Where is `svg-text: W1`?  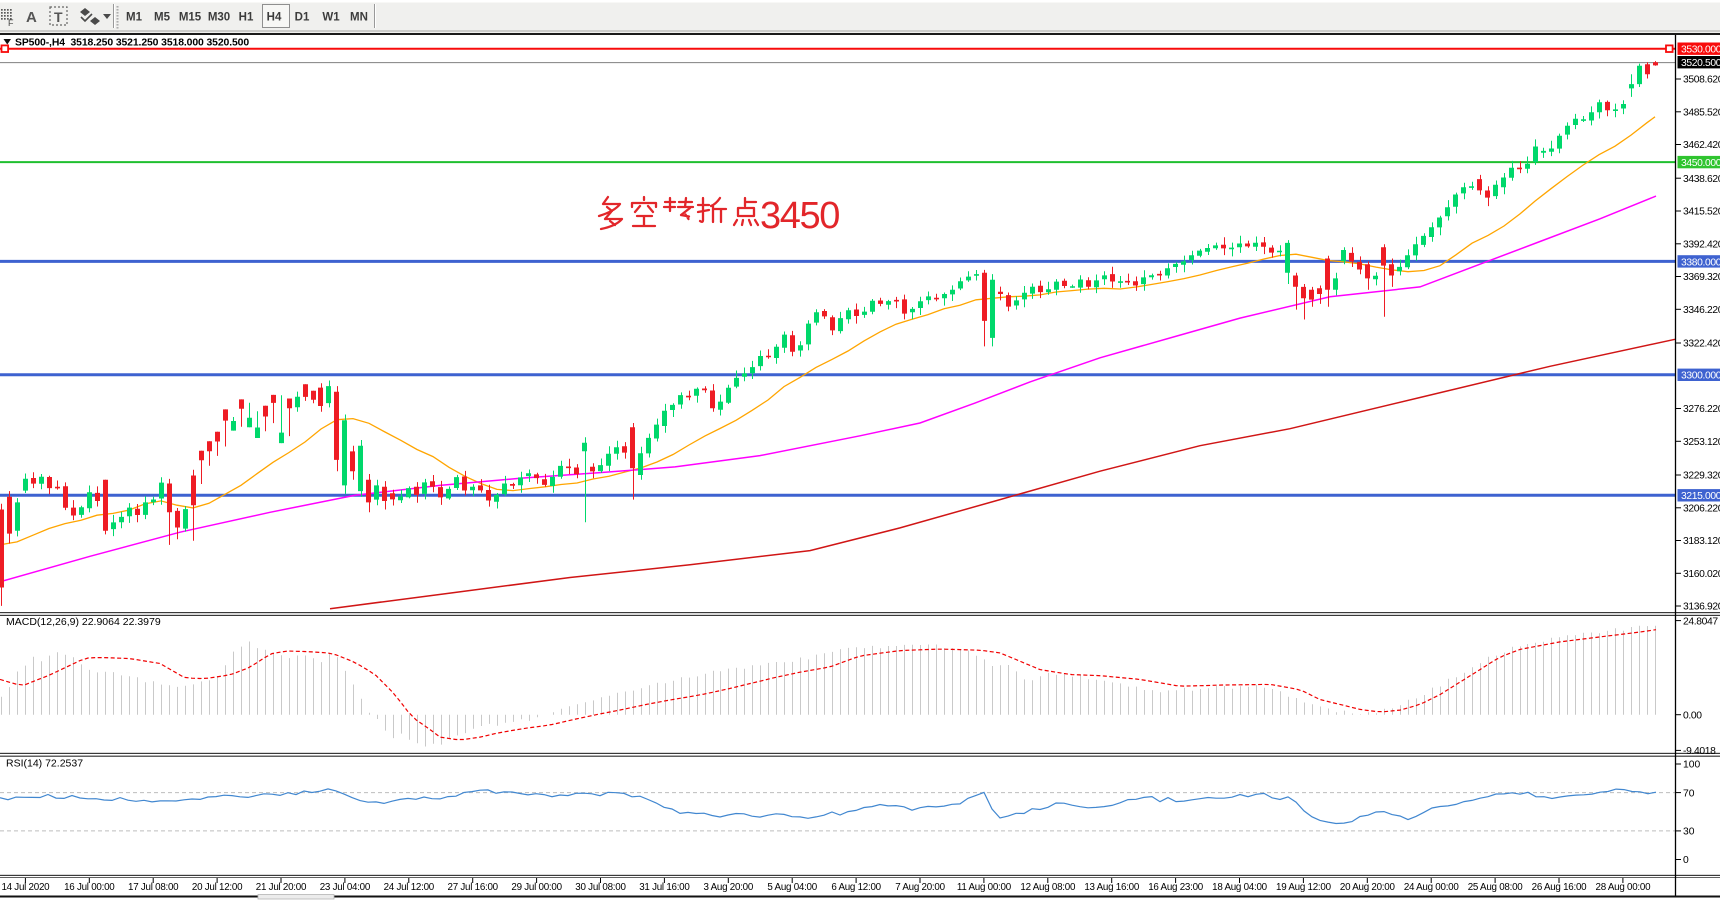
svg-text: W1 is located at coordinates (331, 18).